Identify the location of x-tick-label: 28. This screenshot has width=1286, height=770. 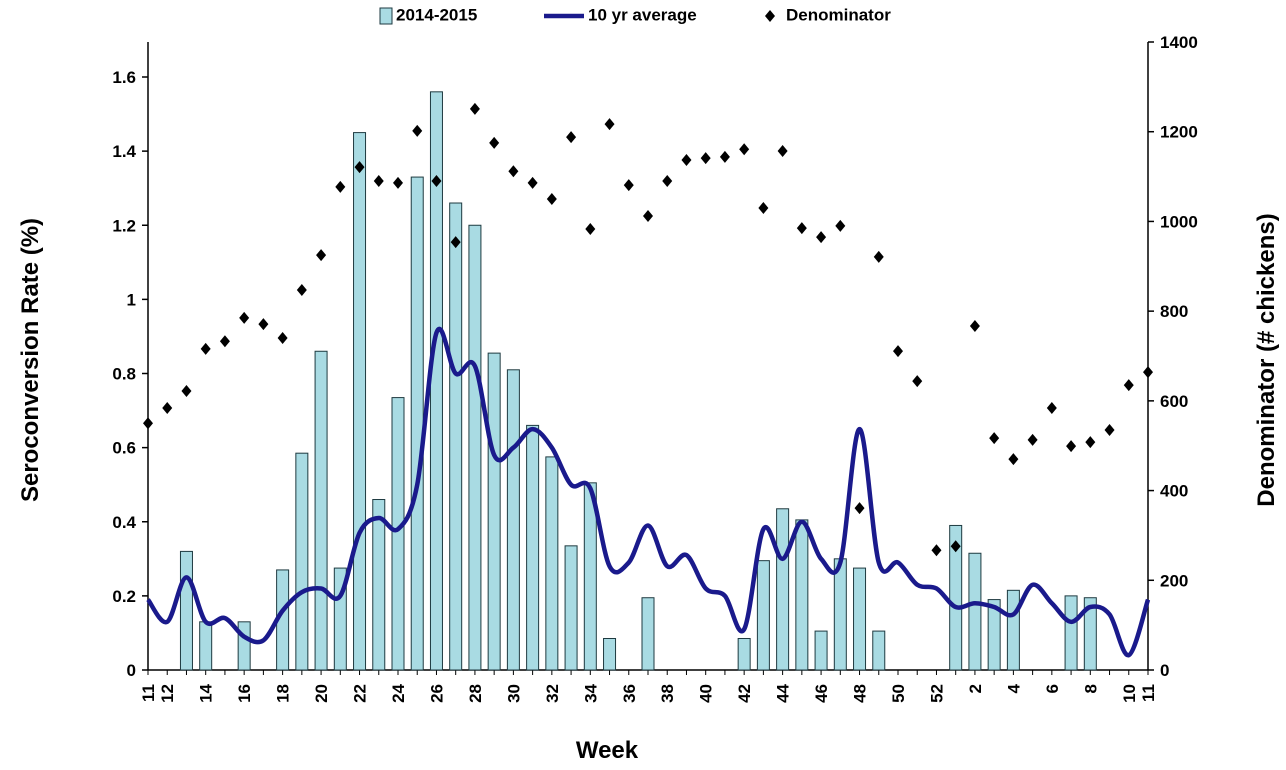
(475, 693).